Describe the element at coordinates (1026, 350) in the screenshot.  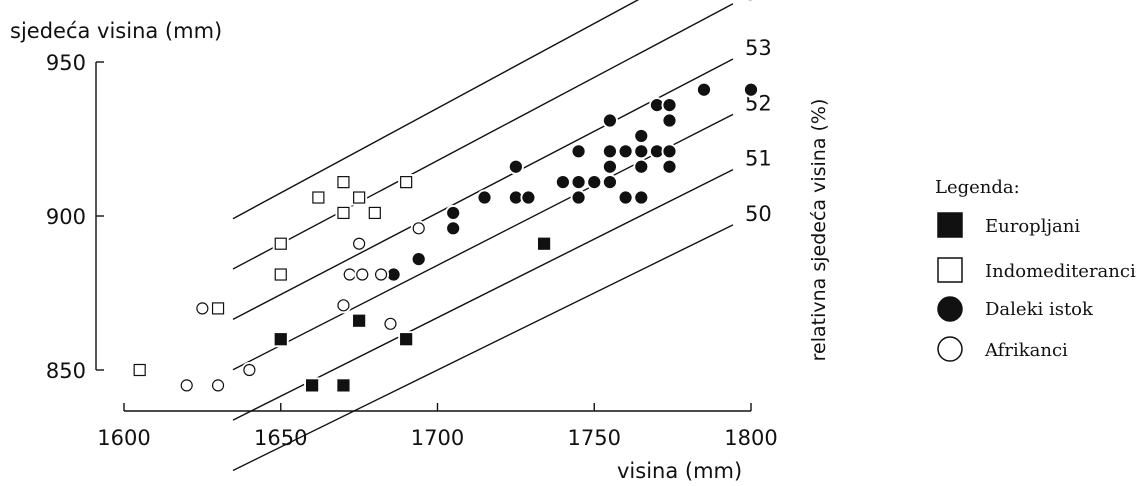
I see `legend-label-afrikanci: Afrikanci` at that location.